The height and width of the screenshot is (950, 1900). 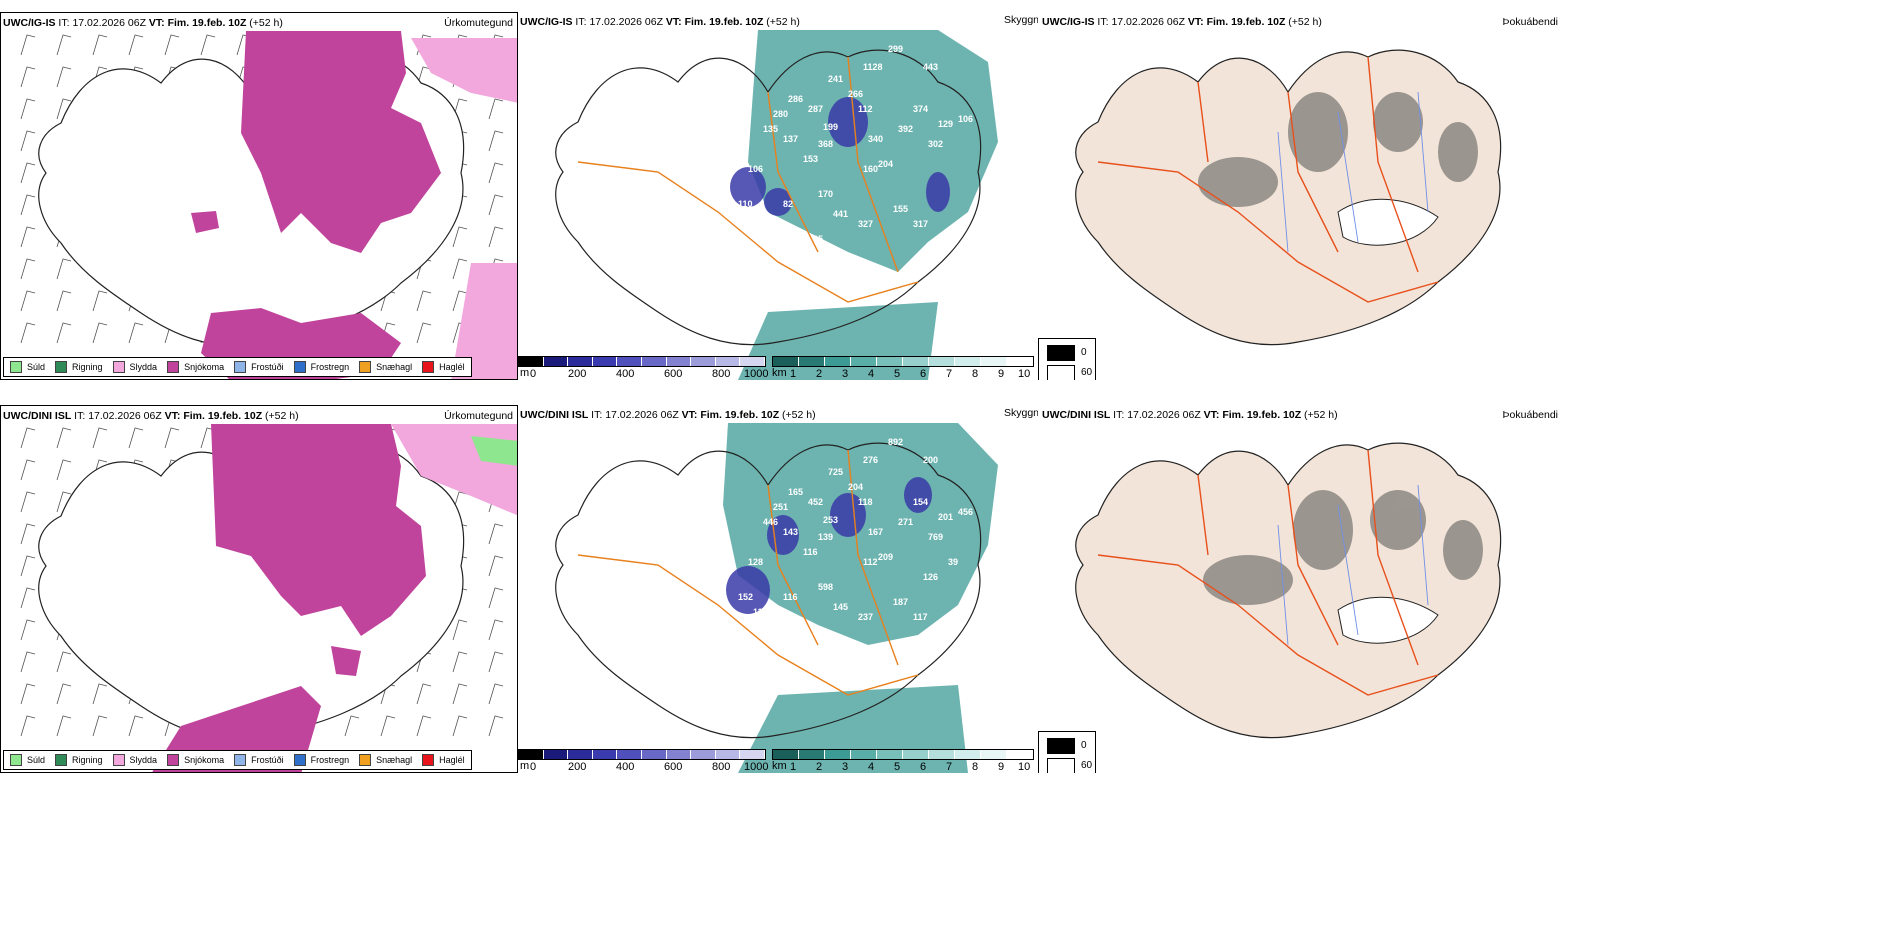 What do you see at coordinates (643, 368) in the screenshot?
I see `height-colorbar: 0 200 400 600 800 1000` at bounding box center [643, 368].